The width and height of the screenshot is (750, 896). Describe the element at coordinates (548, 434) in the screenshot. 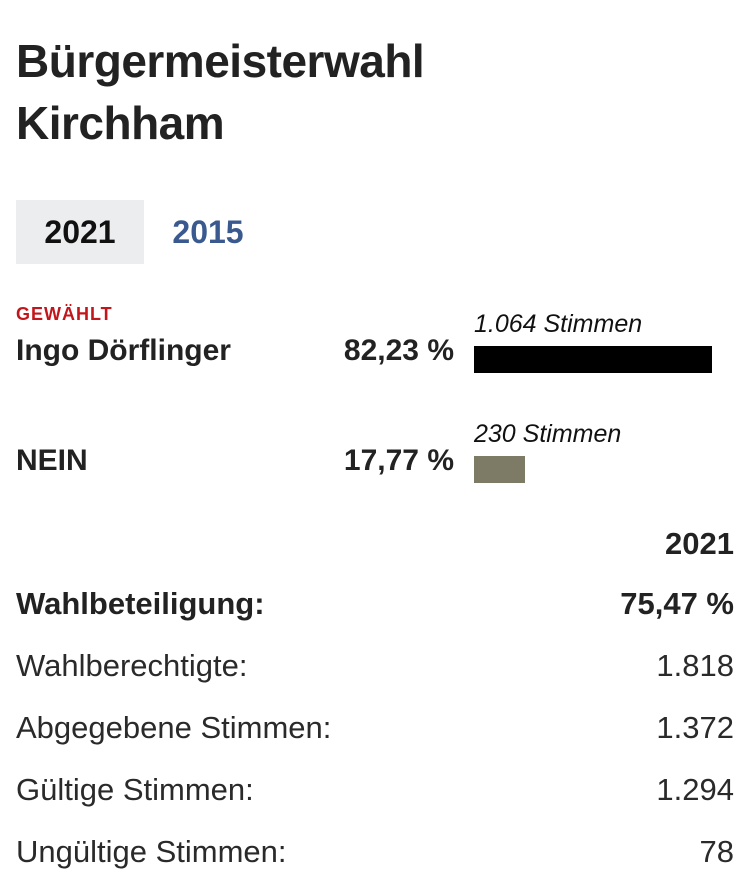

I see `candidate-votes: 230 Stimmen` at that location.